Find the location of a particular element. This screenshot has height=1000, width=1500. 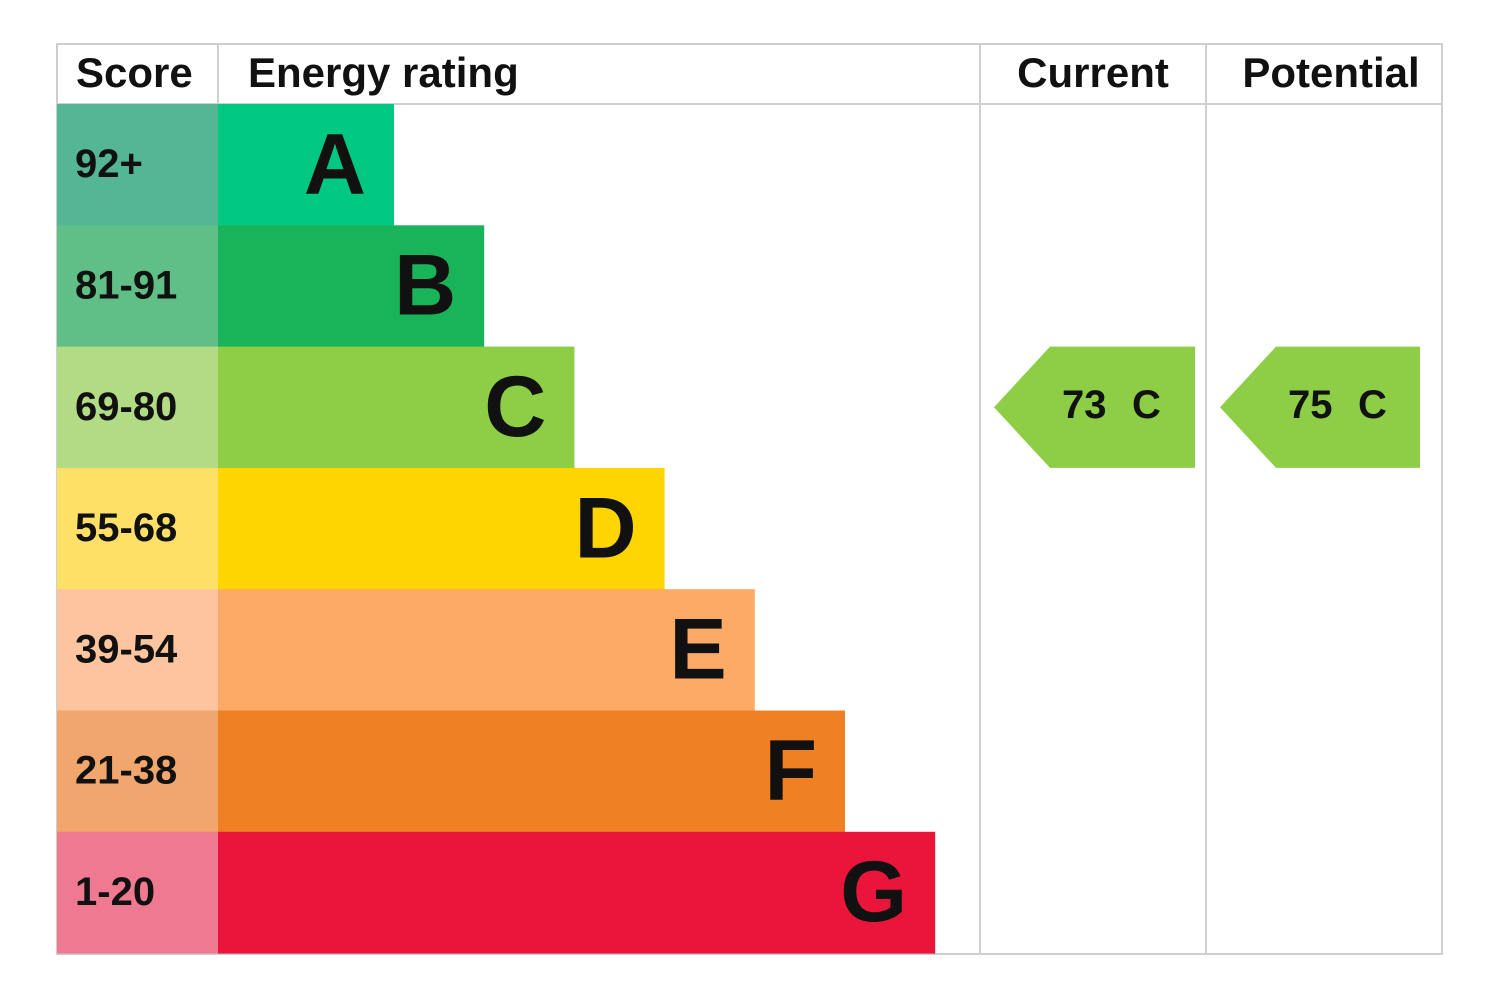

rating-letter: C is located at coordinates (515, 407).